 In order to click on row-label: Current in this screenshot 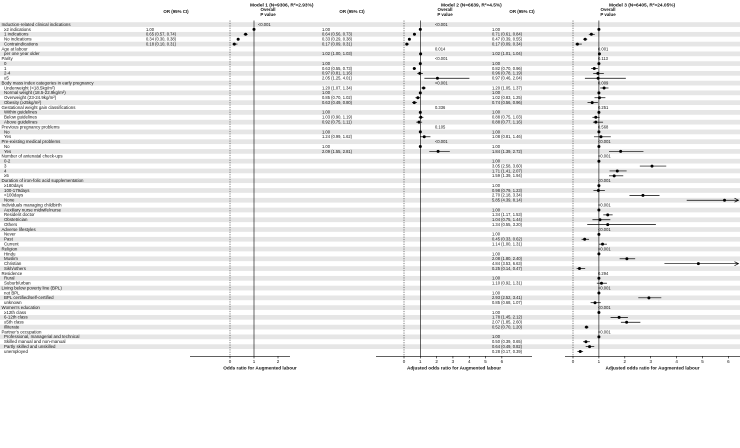, I will do `click(11, 244)`.